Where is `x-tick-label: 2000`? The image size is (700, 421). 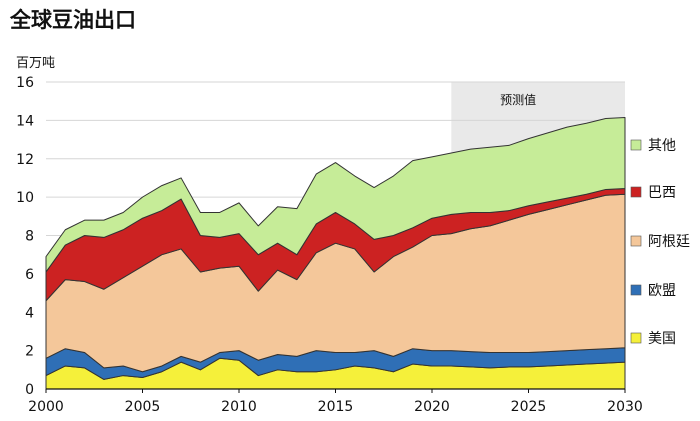 x-tick-label: 2000 is located at coordinates (46, 407).